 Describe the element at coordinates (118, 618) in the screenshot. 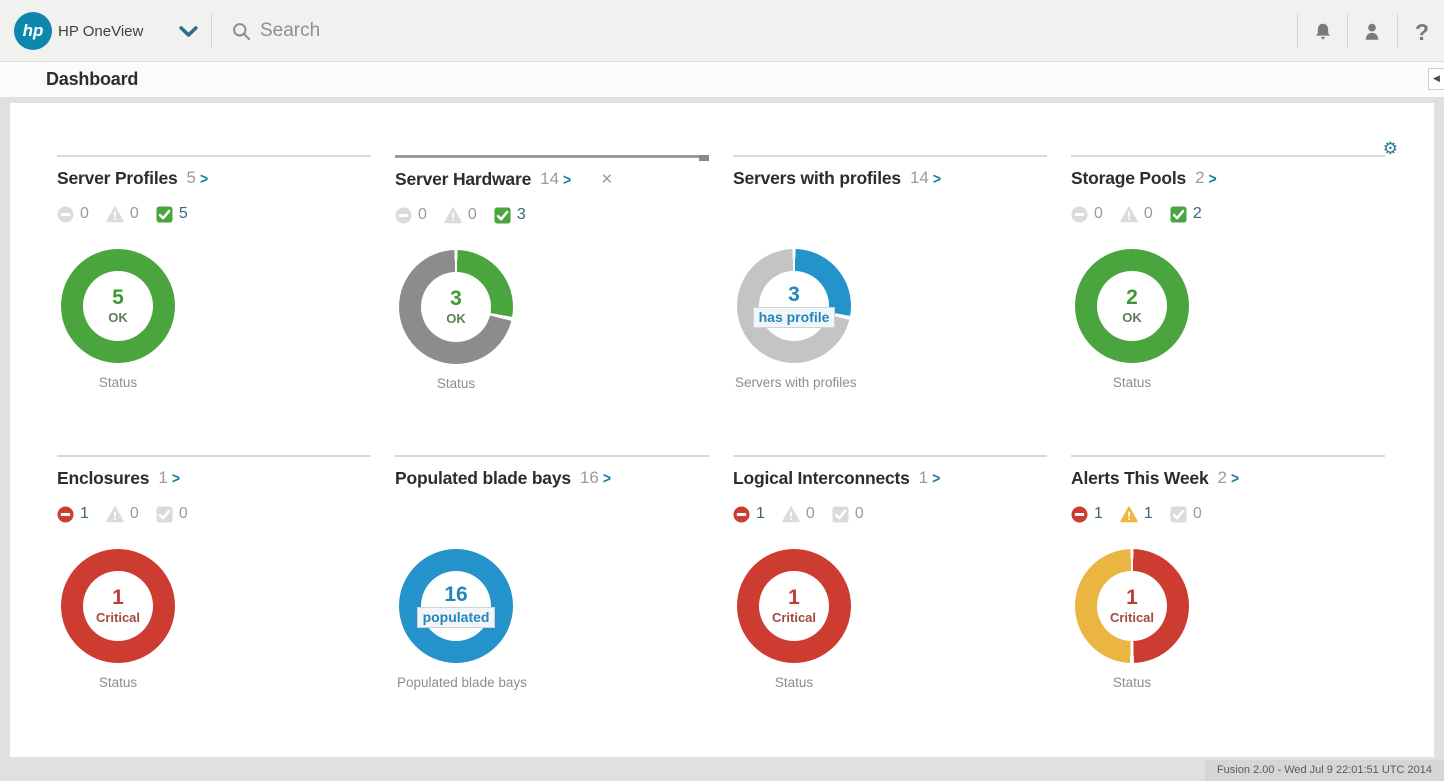

I see `donut-label: Critical` at that location.